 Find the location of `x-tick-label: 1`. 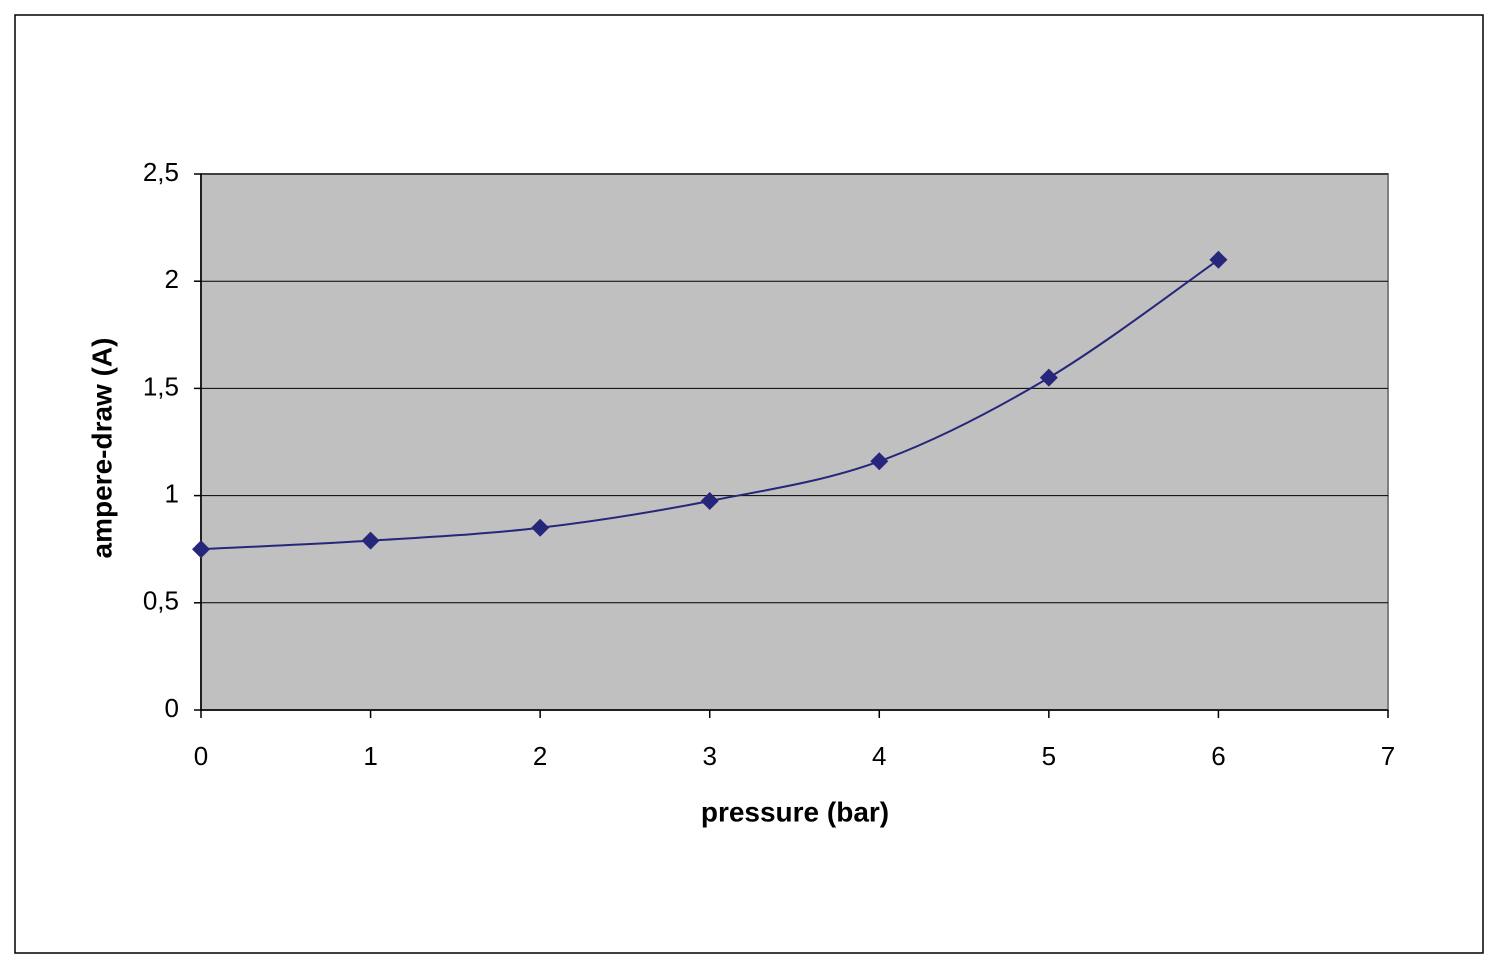

x-tick-label: 1 is located at coordinates (370, 756).